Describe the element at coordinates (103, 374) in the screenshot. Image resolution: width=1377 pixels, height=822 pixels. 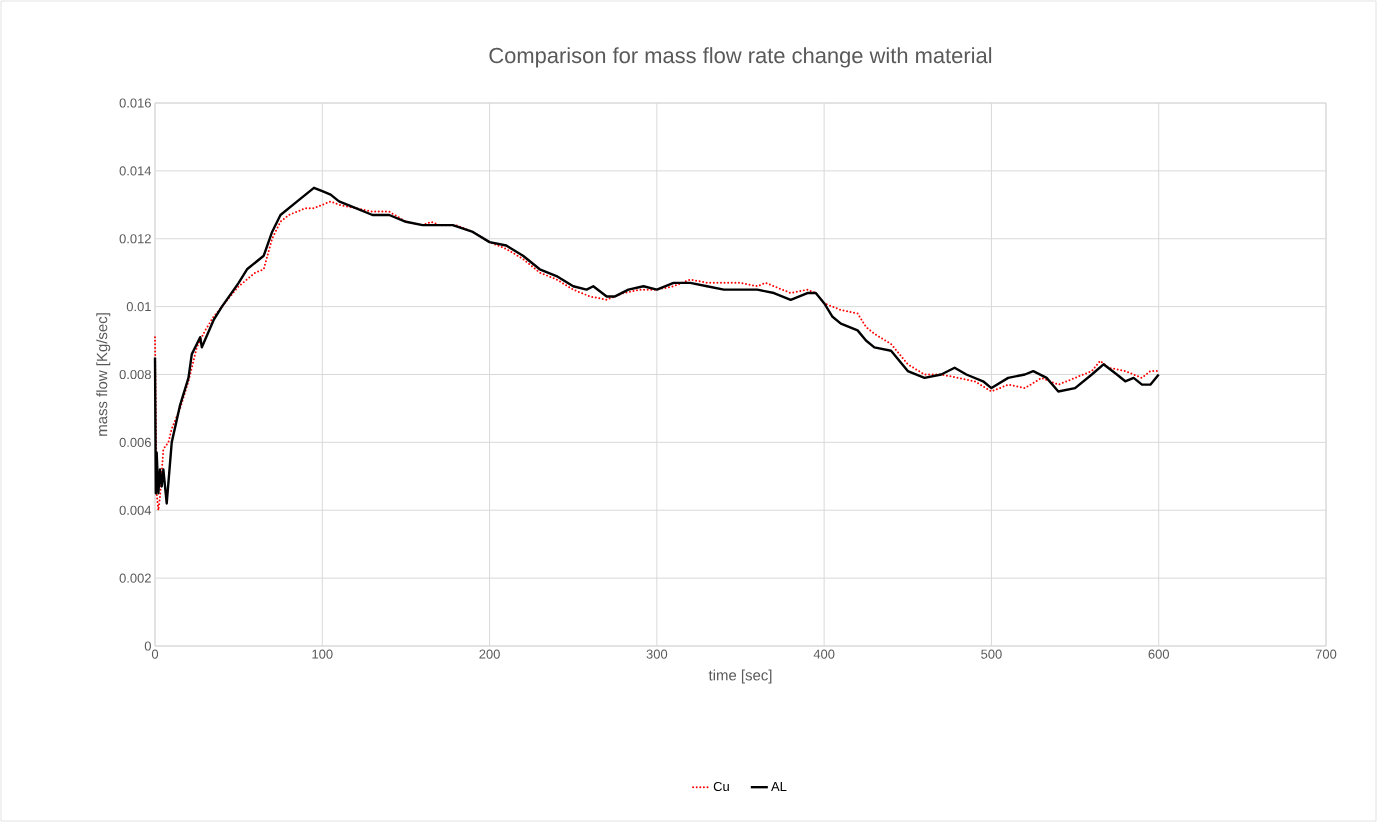
I see `y-axis-title: mass flow [Kg/sec]` at that location.